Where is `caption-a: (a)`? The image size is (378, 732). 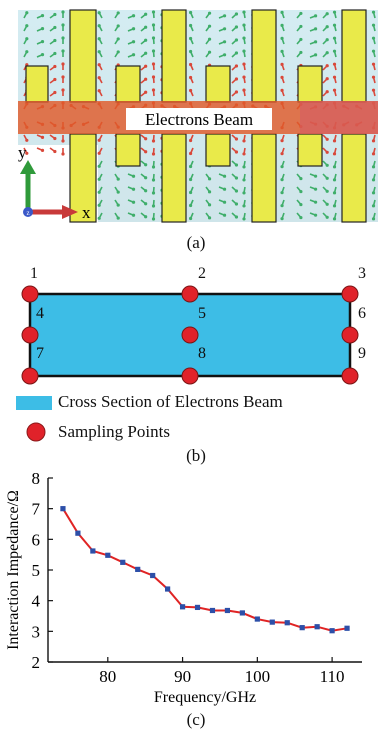
caption-a: (a) is located at coordinates (196, 242).